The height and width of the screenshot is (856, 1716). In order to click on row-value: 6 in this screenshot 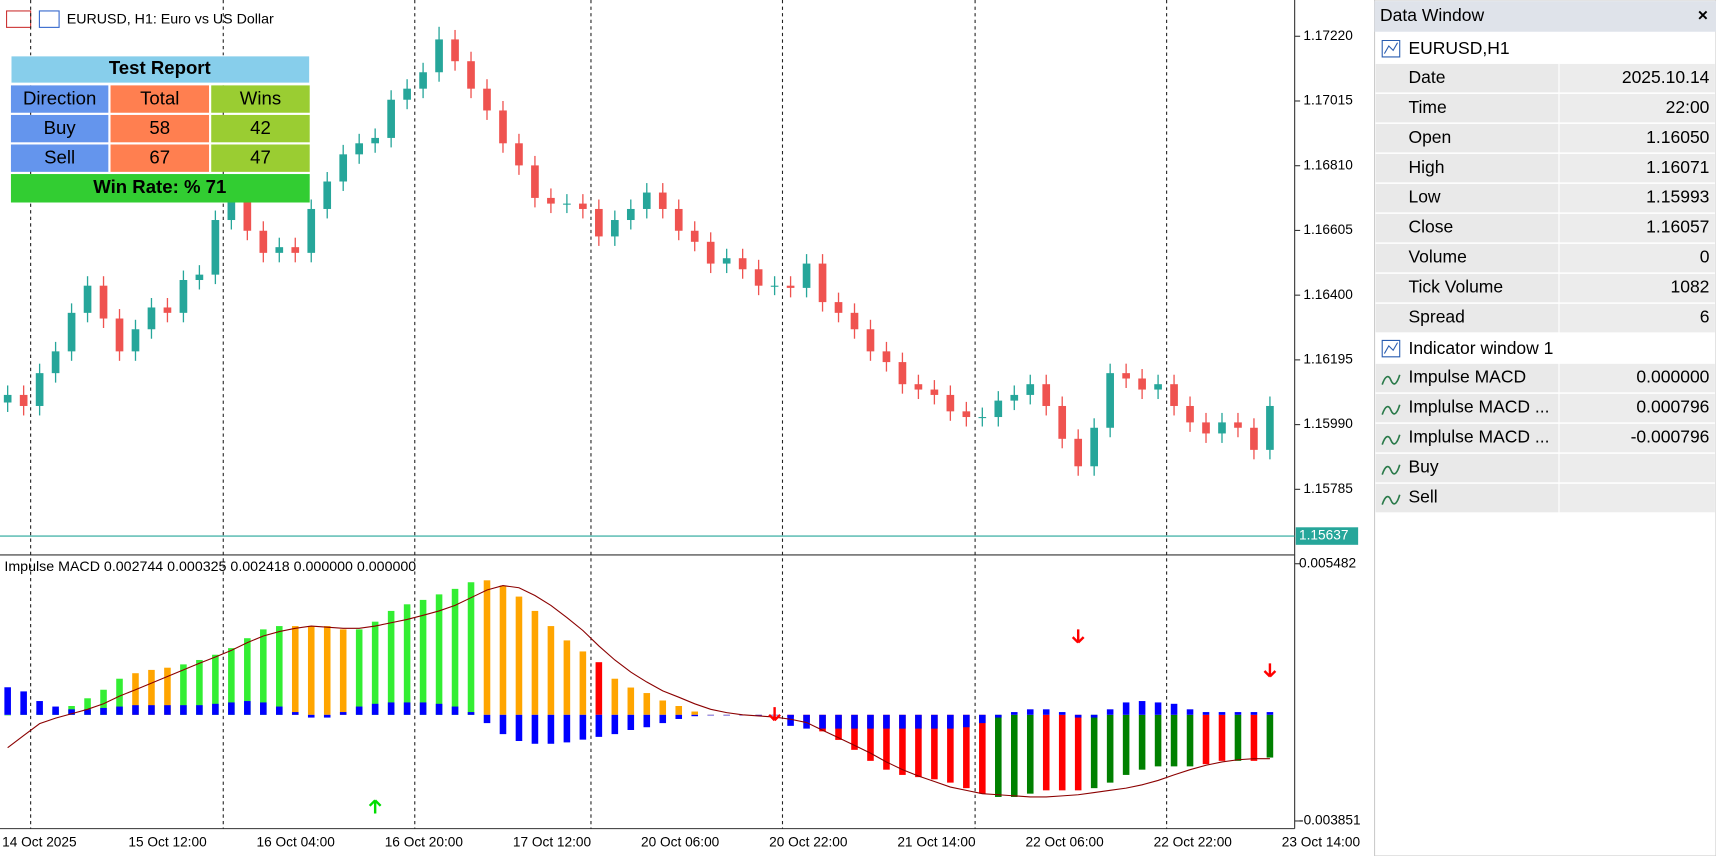, I will do `click(1705, 317)`.